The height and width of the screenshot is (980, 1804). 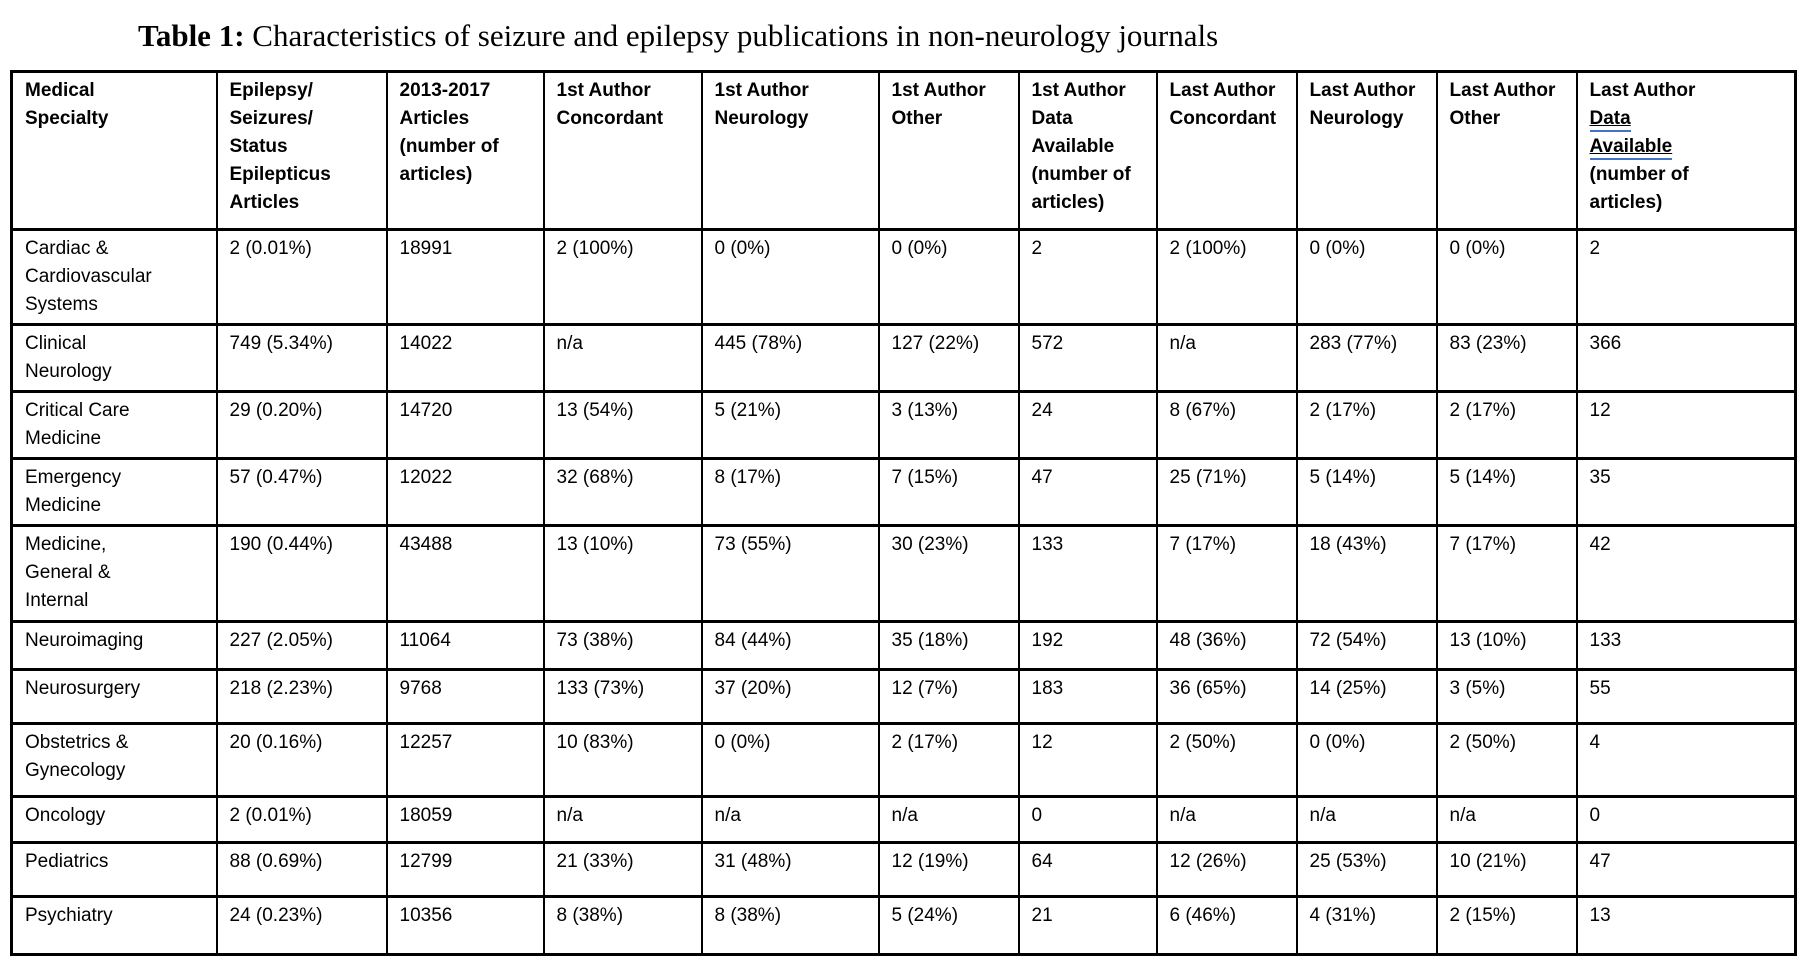 What do you see at coordinates (948, 696) in the screenshot?
I see `value-cell: 12 (7%)` at bounding box center [948, 696].